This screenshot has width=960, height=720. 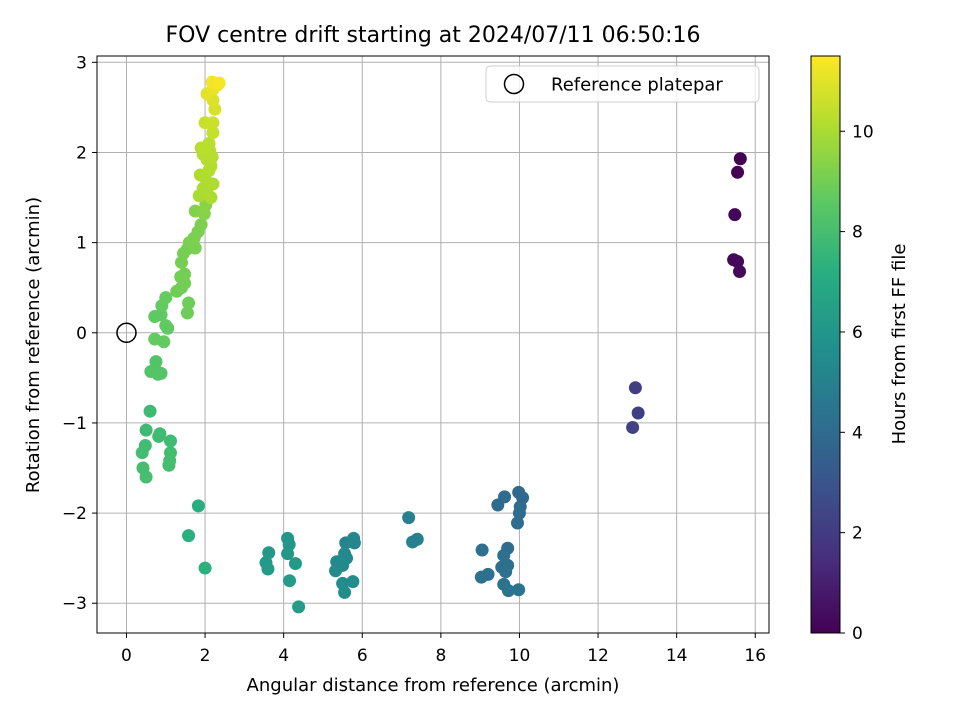 What do you see at coordinates (677, 656) in the screenshot?
I see `x-tick-label: 14` at bounding box center [677, 656].